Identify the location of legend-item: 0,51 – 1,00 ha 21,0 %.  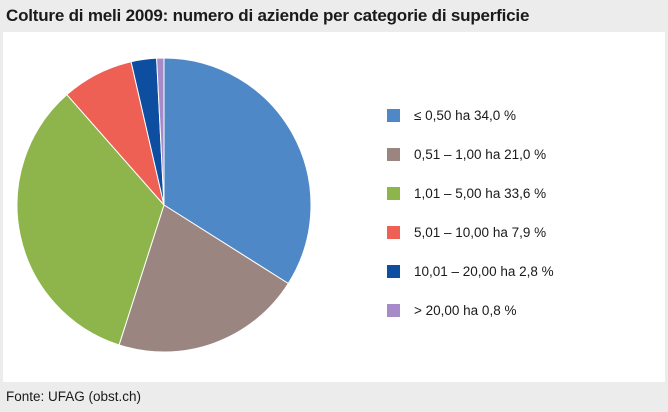
(517, 154).